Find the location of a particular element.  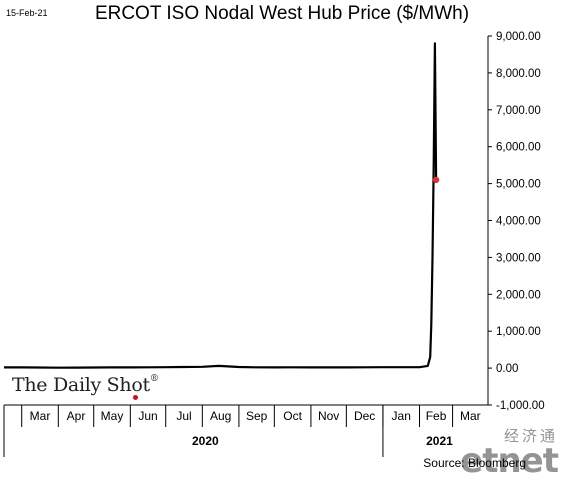

x-year-label: 2020 is located at coordinates (205, 441).